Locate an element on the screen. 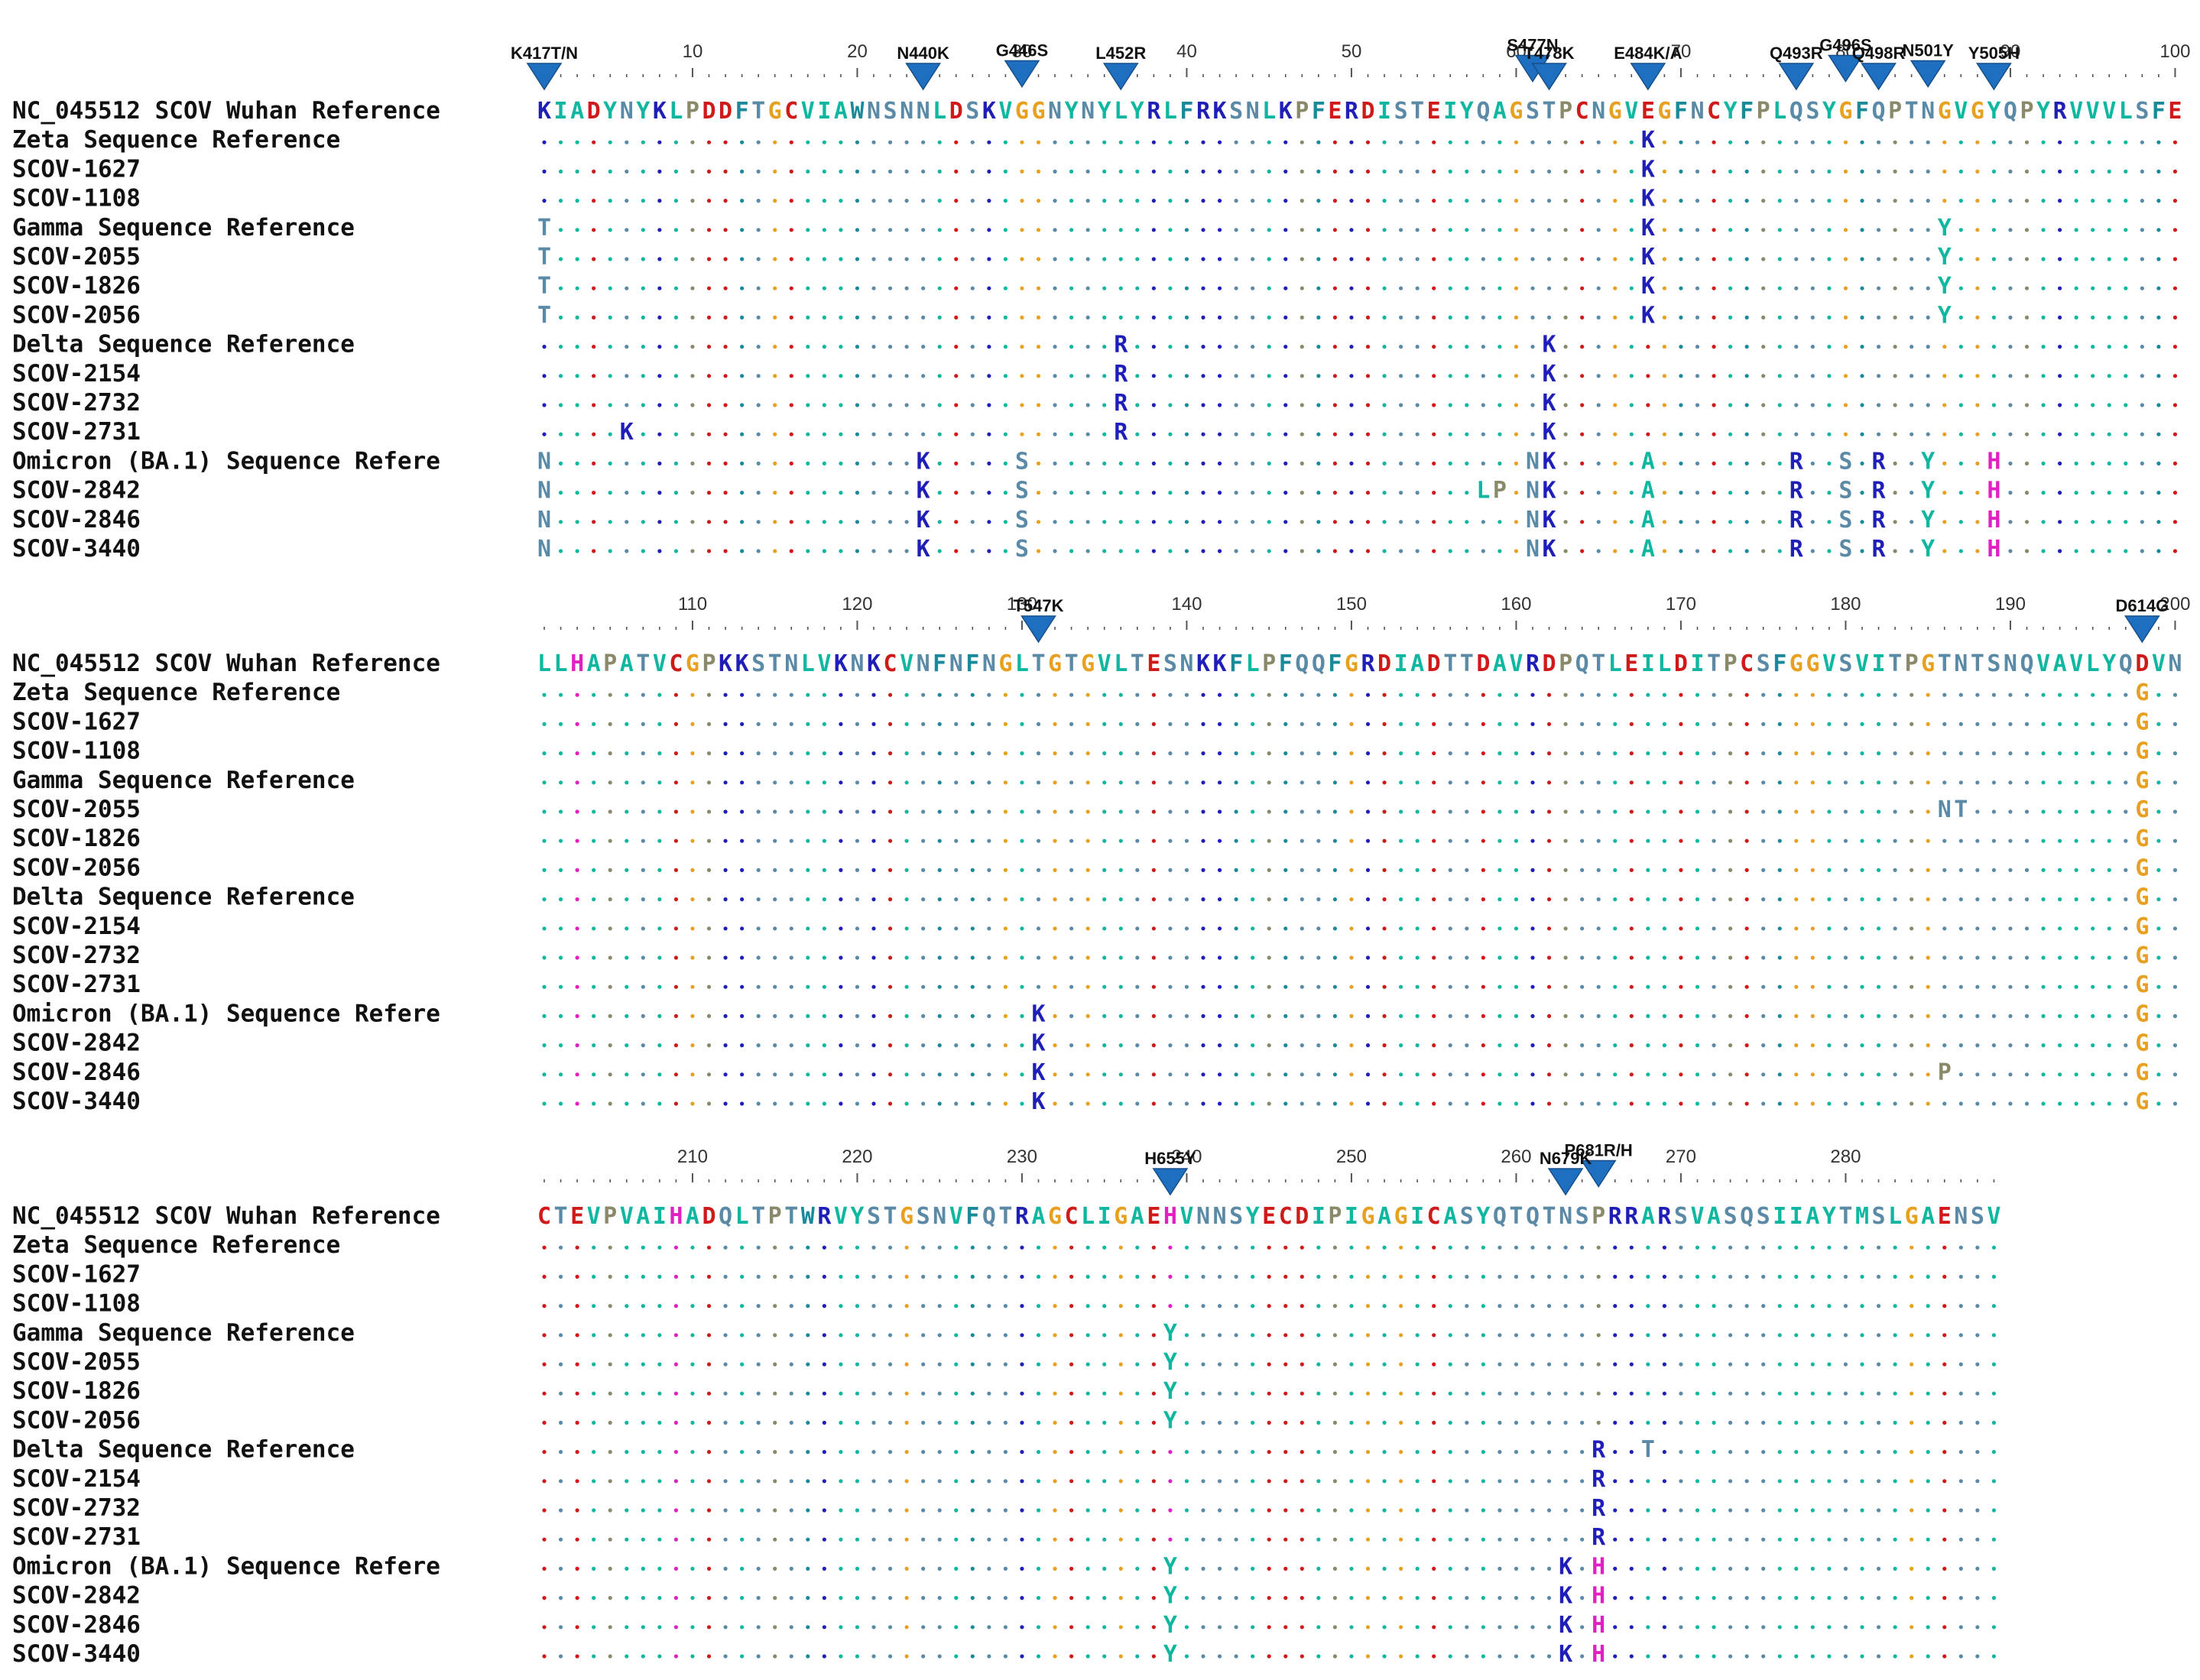 The image size is (2200, 1680). reference-residue: N is located at coordinates (923, 663).